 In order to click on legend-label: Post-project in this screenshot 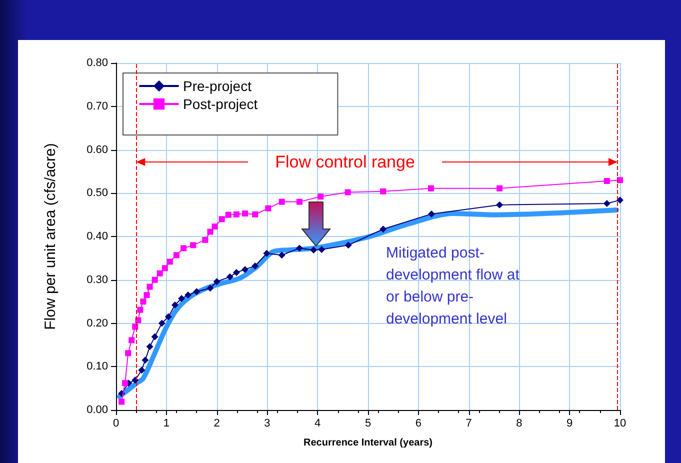, I will do `click(220, 104)`.